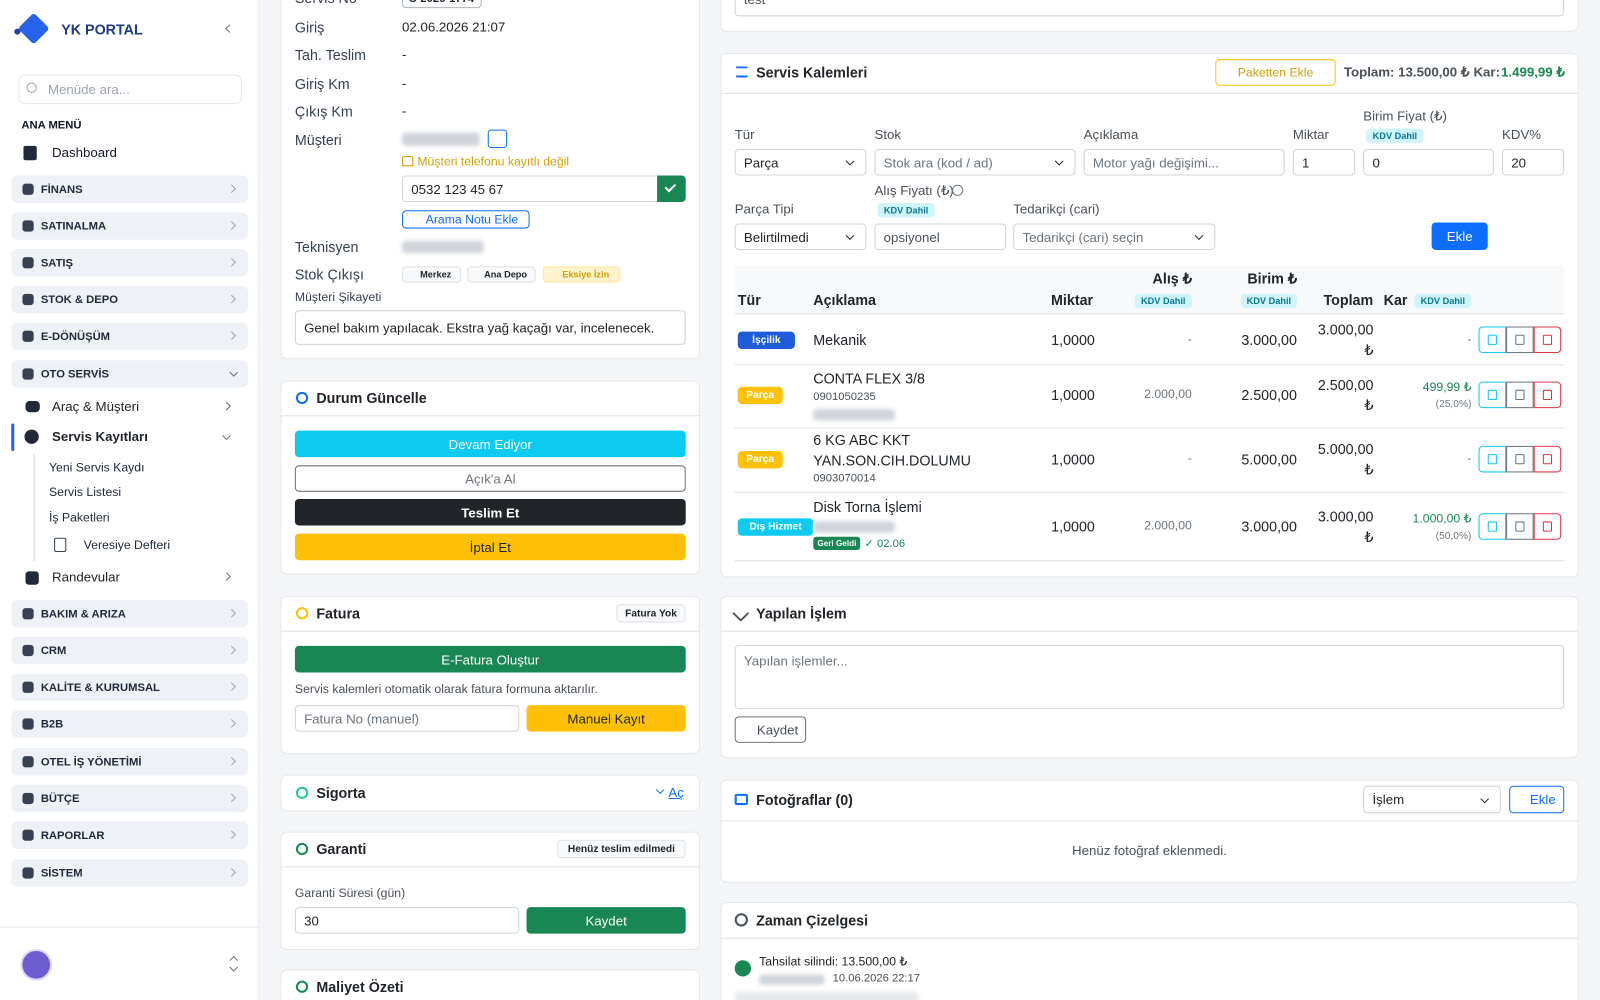  Describe the element at coordinates (75, 374) in the screenshot. I see `menu-group-label: OTO SERVİS` at that location.